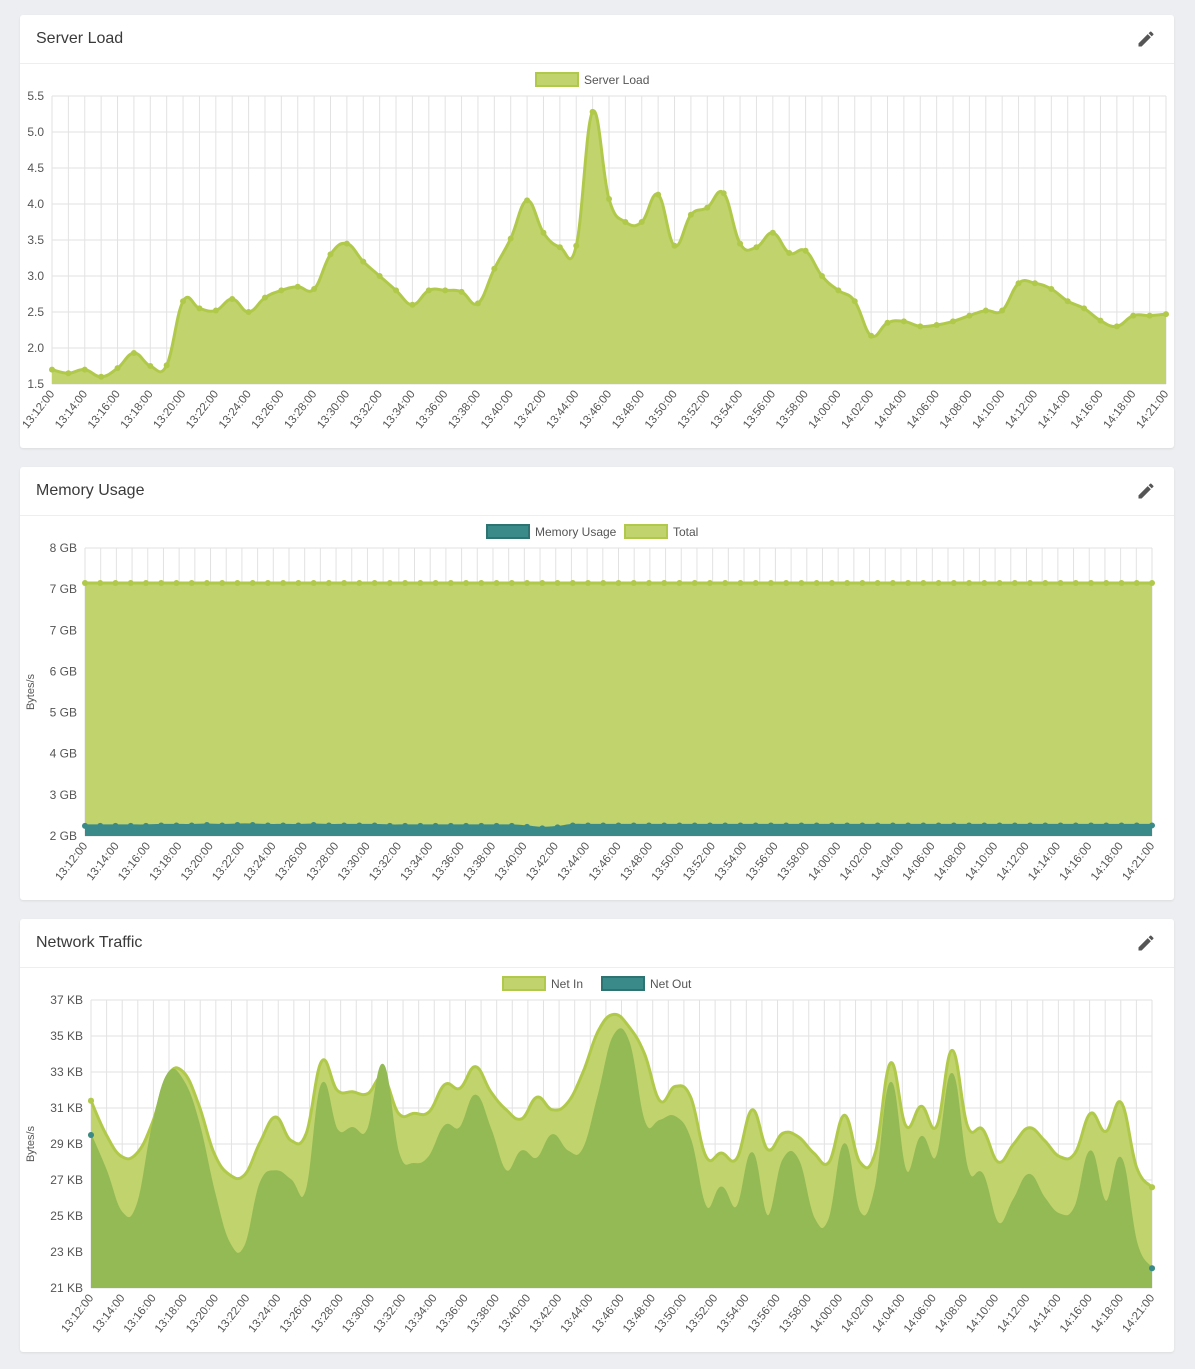  Describe the element at coordinates (31, 691) in the screenshot. I see `y-axis-label: Bytes/s` at that location.